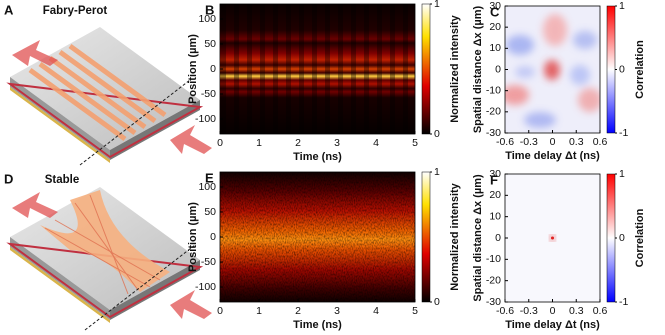 The width and height of the screenshot is (665, 335). I want to click on panel-title: Stable, so click(62, 180).